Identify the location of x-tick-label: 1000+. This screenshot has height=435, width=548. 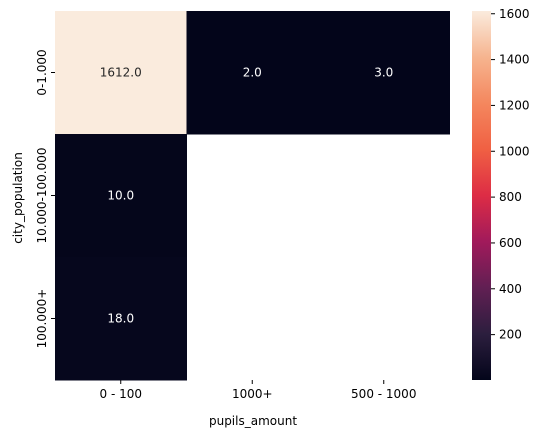
(252, 394).